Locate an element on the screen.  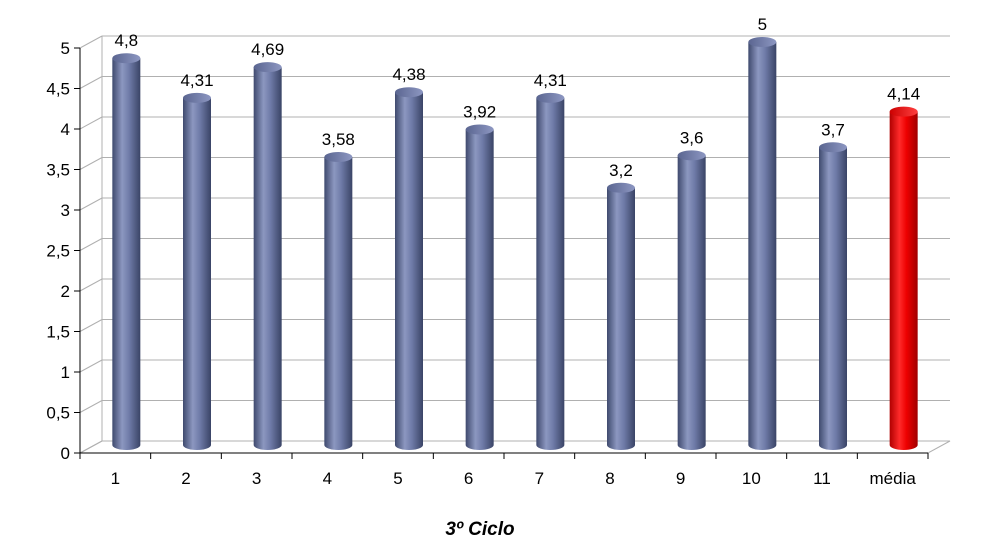
x-tick-label: 5 is located at coordinates (397, 478).